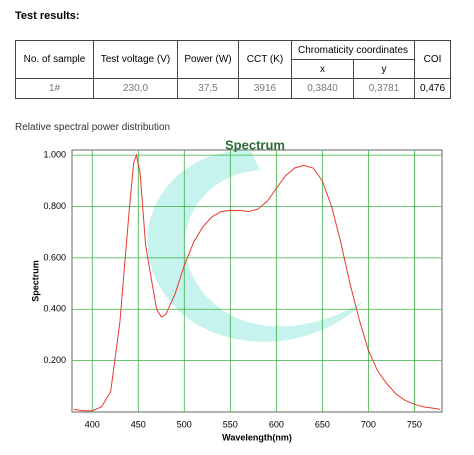 The width and height of the screenshot is (474, 455). I want to click on x-tick-label: 750, so click(414, 424).